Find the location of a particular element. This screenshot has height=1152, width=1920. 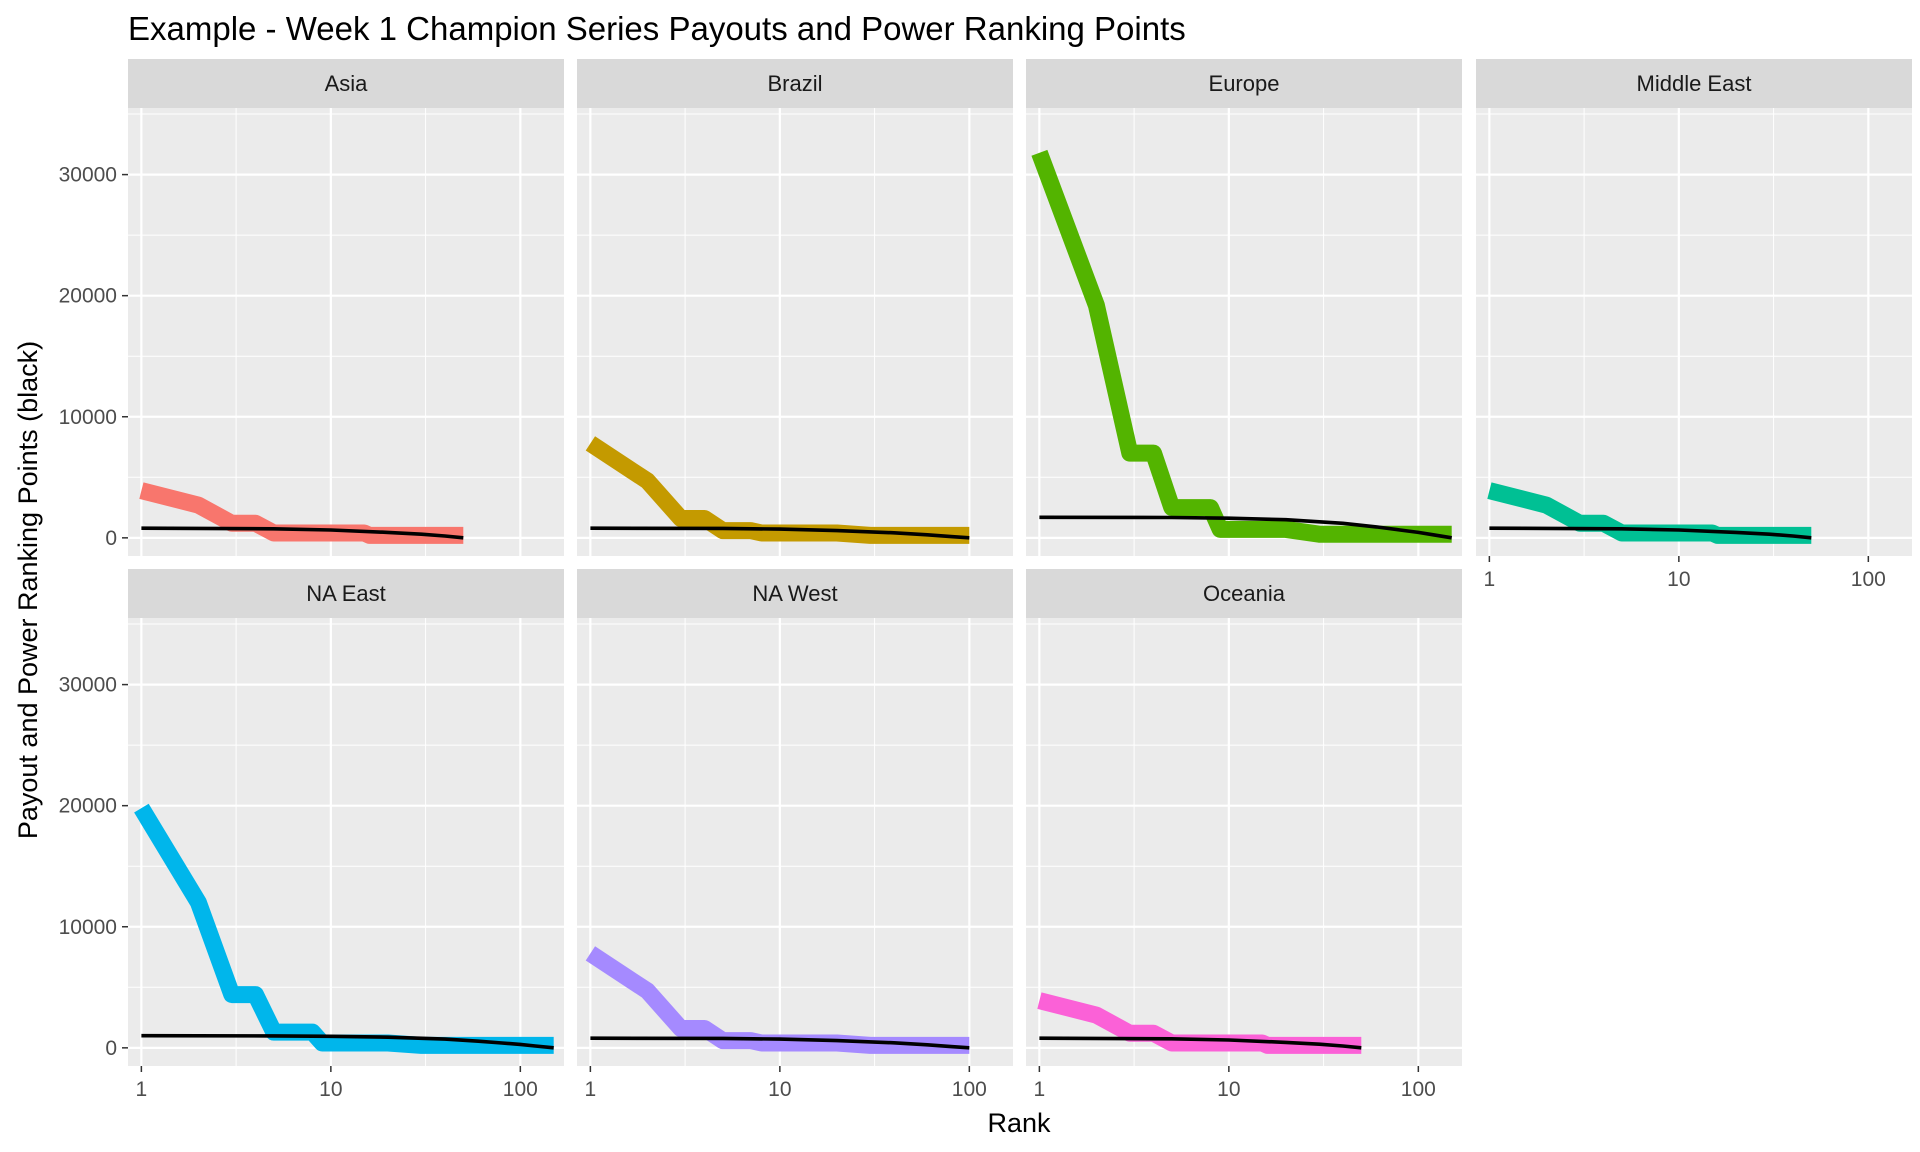

power-ranking-line-brazil is located at coordinates (780, 533).